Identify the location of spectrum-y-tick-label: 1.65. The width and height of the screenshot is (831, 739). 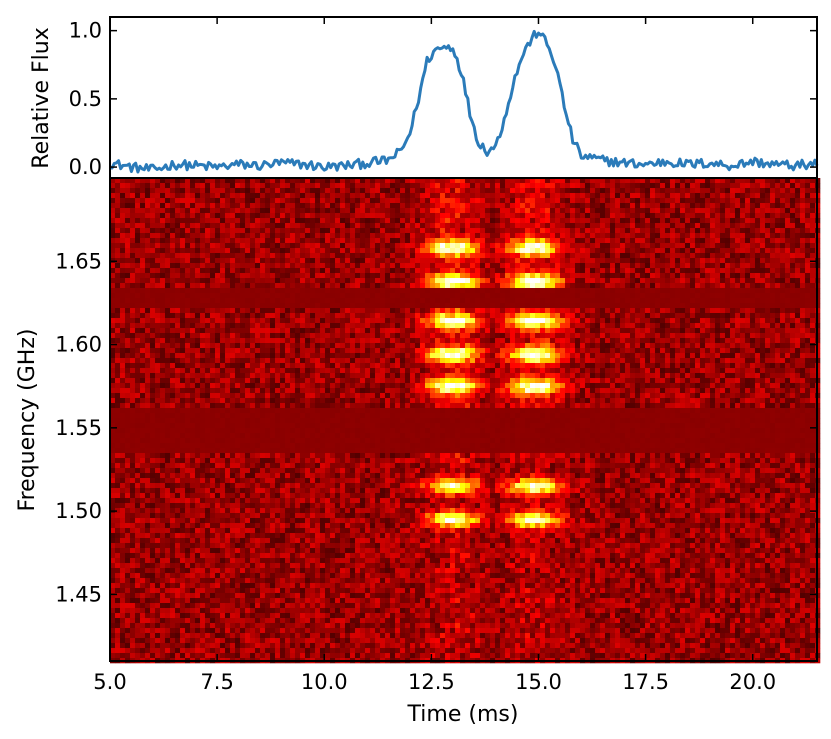
(78, 261).